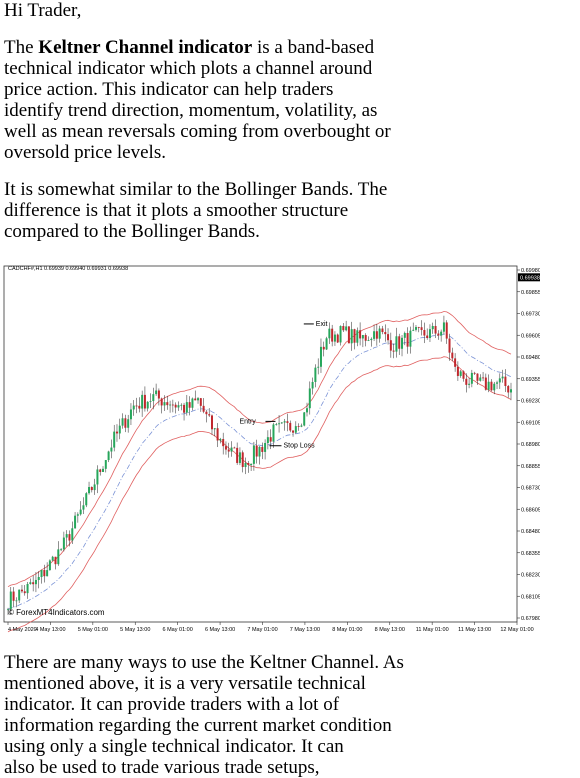 This screenshot has width=580, height=778. Describe the element at coordinates (22, 630) in the screenshot. I see `x-tick-label: 4 May 2020` at that location.